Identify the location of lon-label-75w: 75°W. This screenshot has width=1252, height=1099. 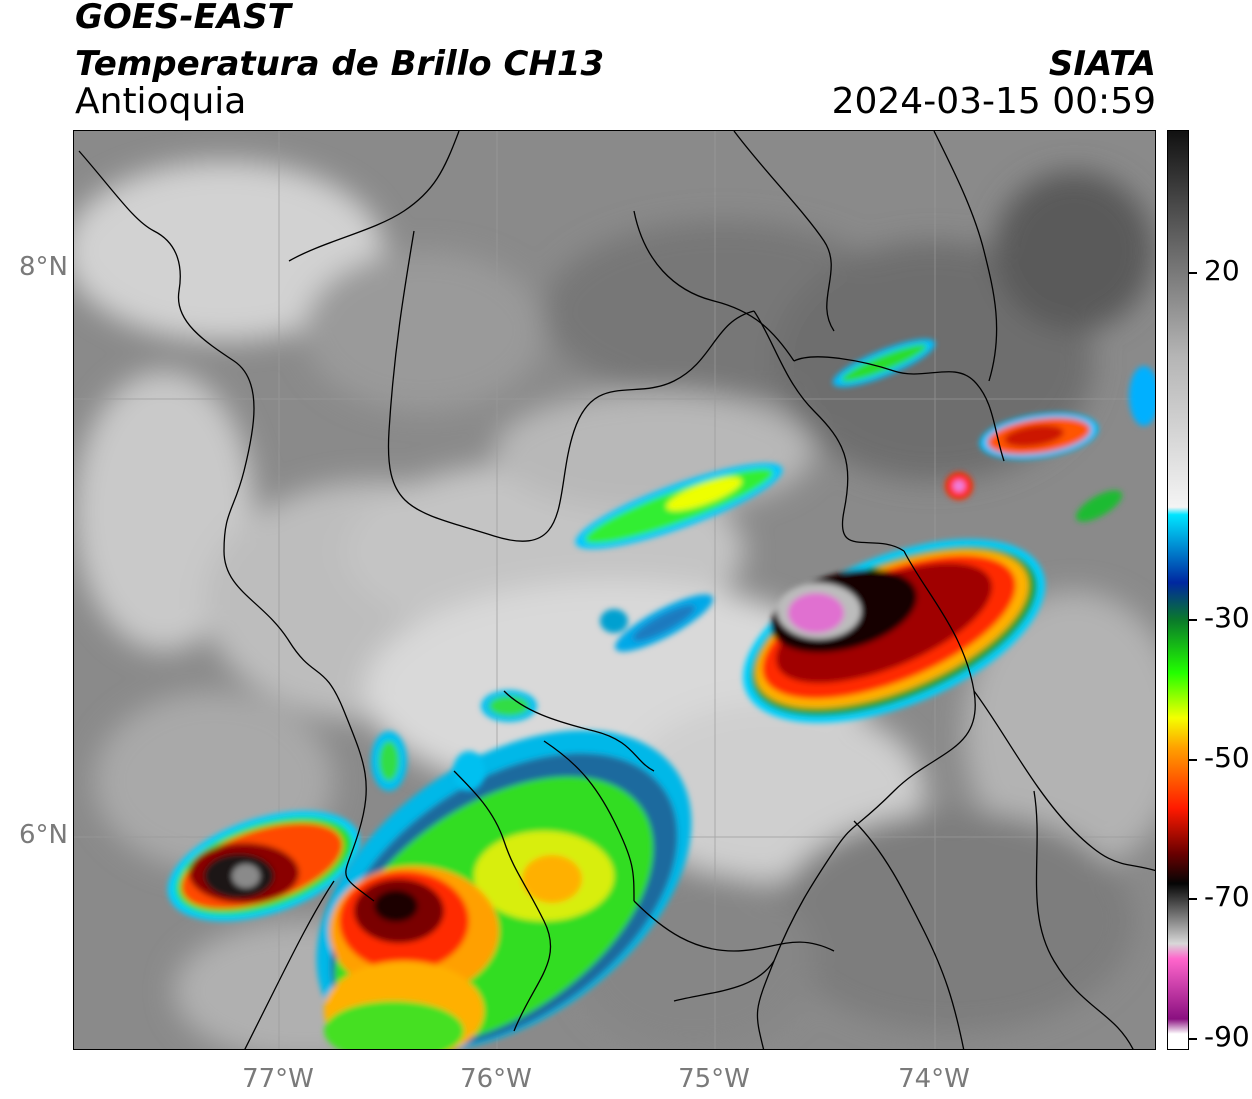
(714, 1079).